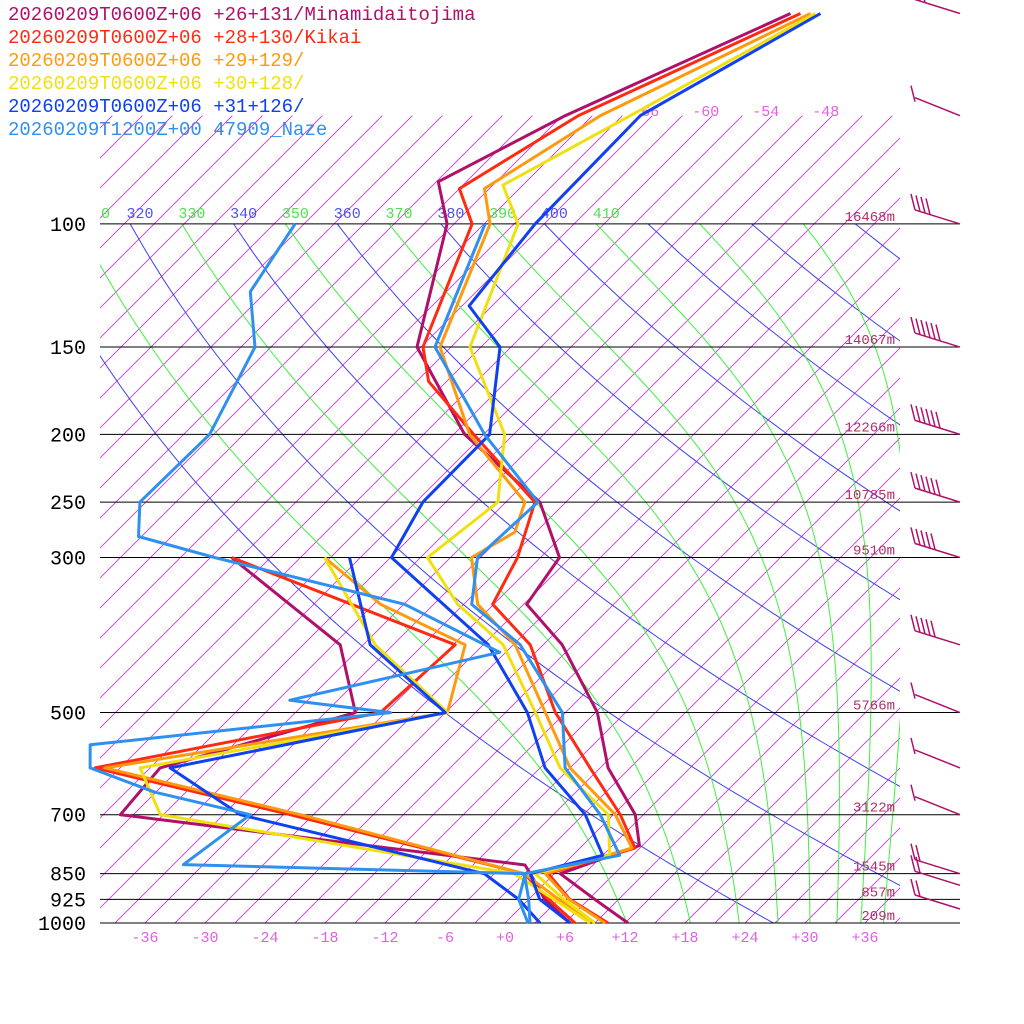 The height and width of the screenshot is (1024, 1024). I want to click on height-label: 12266m, so click(870, 428).